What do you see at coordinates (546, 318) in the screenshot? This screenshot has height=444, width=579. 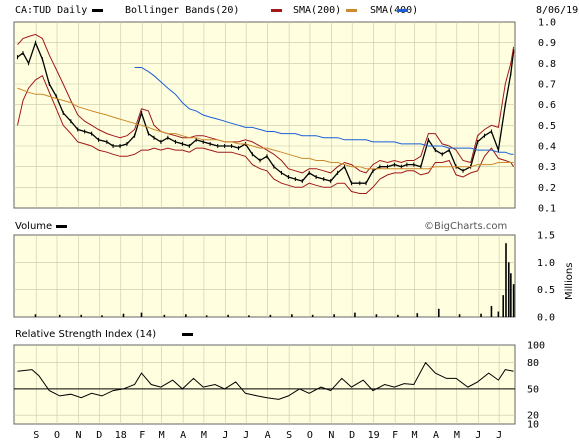 I see `volume-tick-label: 0.0` at bounding box center [546, 318].